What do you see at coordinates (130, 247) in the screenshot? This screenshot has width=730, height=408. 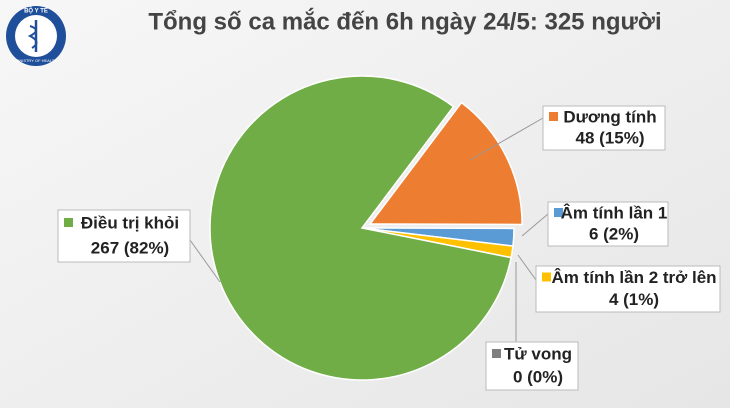 I see `value-label: 267 (82%)` at bounding box center [130, 247].